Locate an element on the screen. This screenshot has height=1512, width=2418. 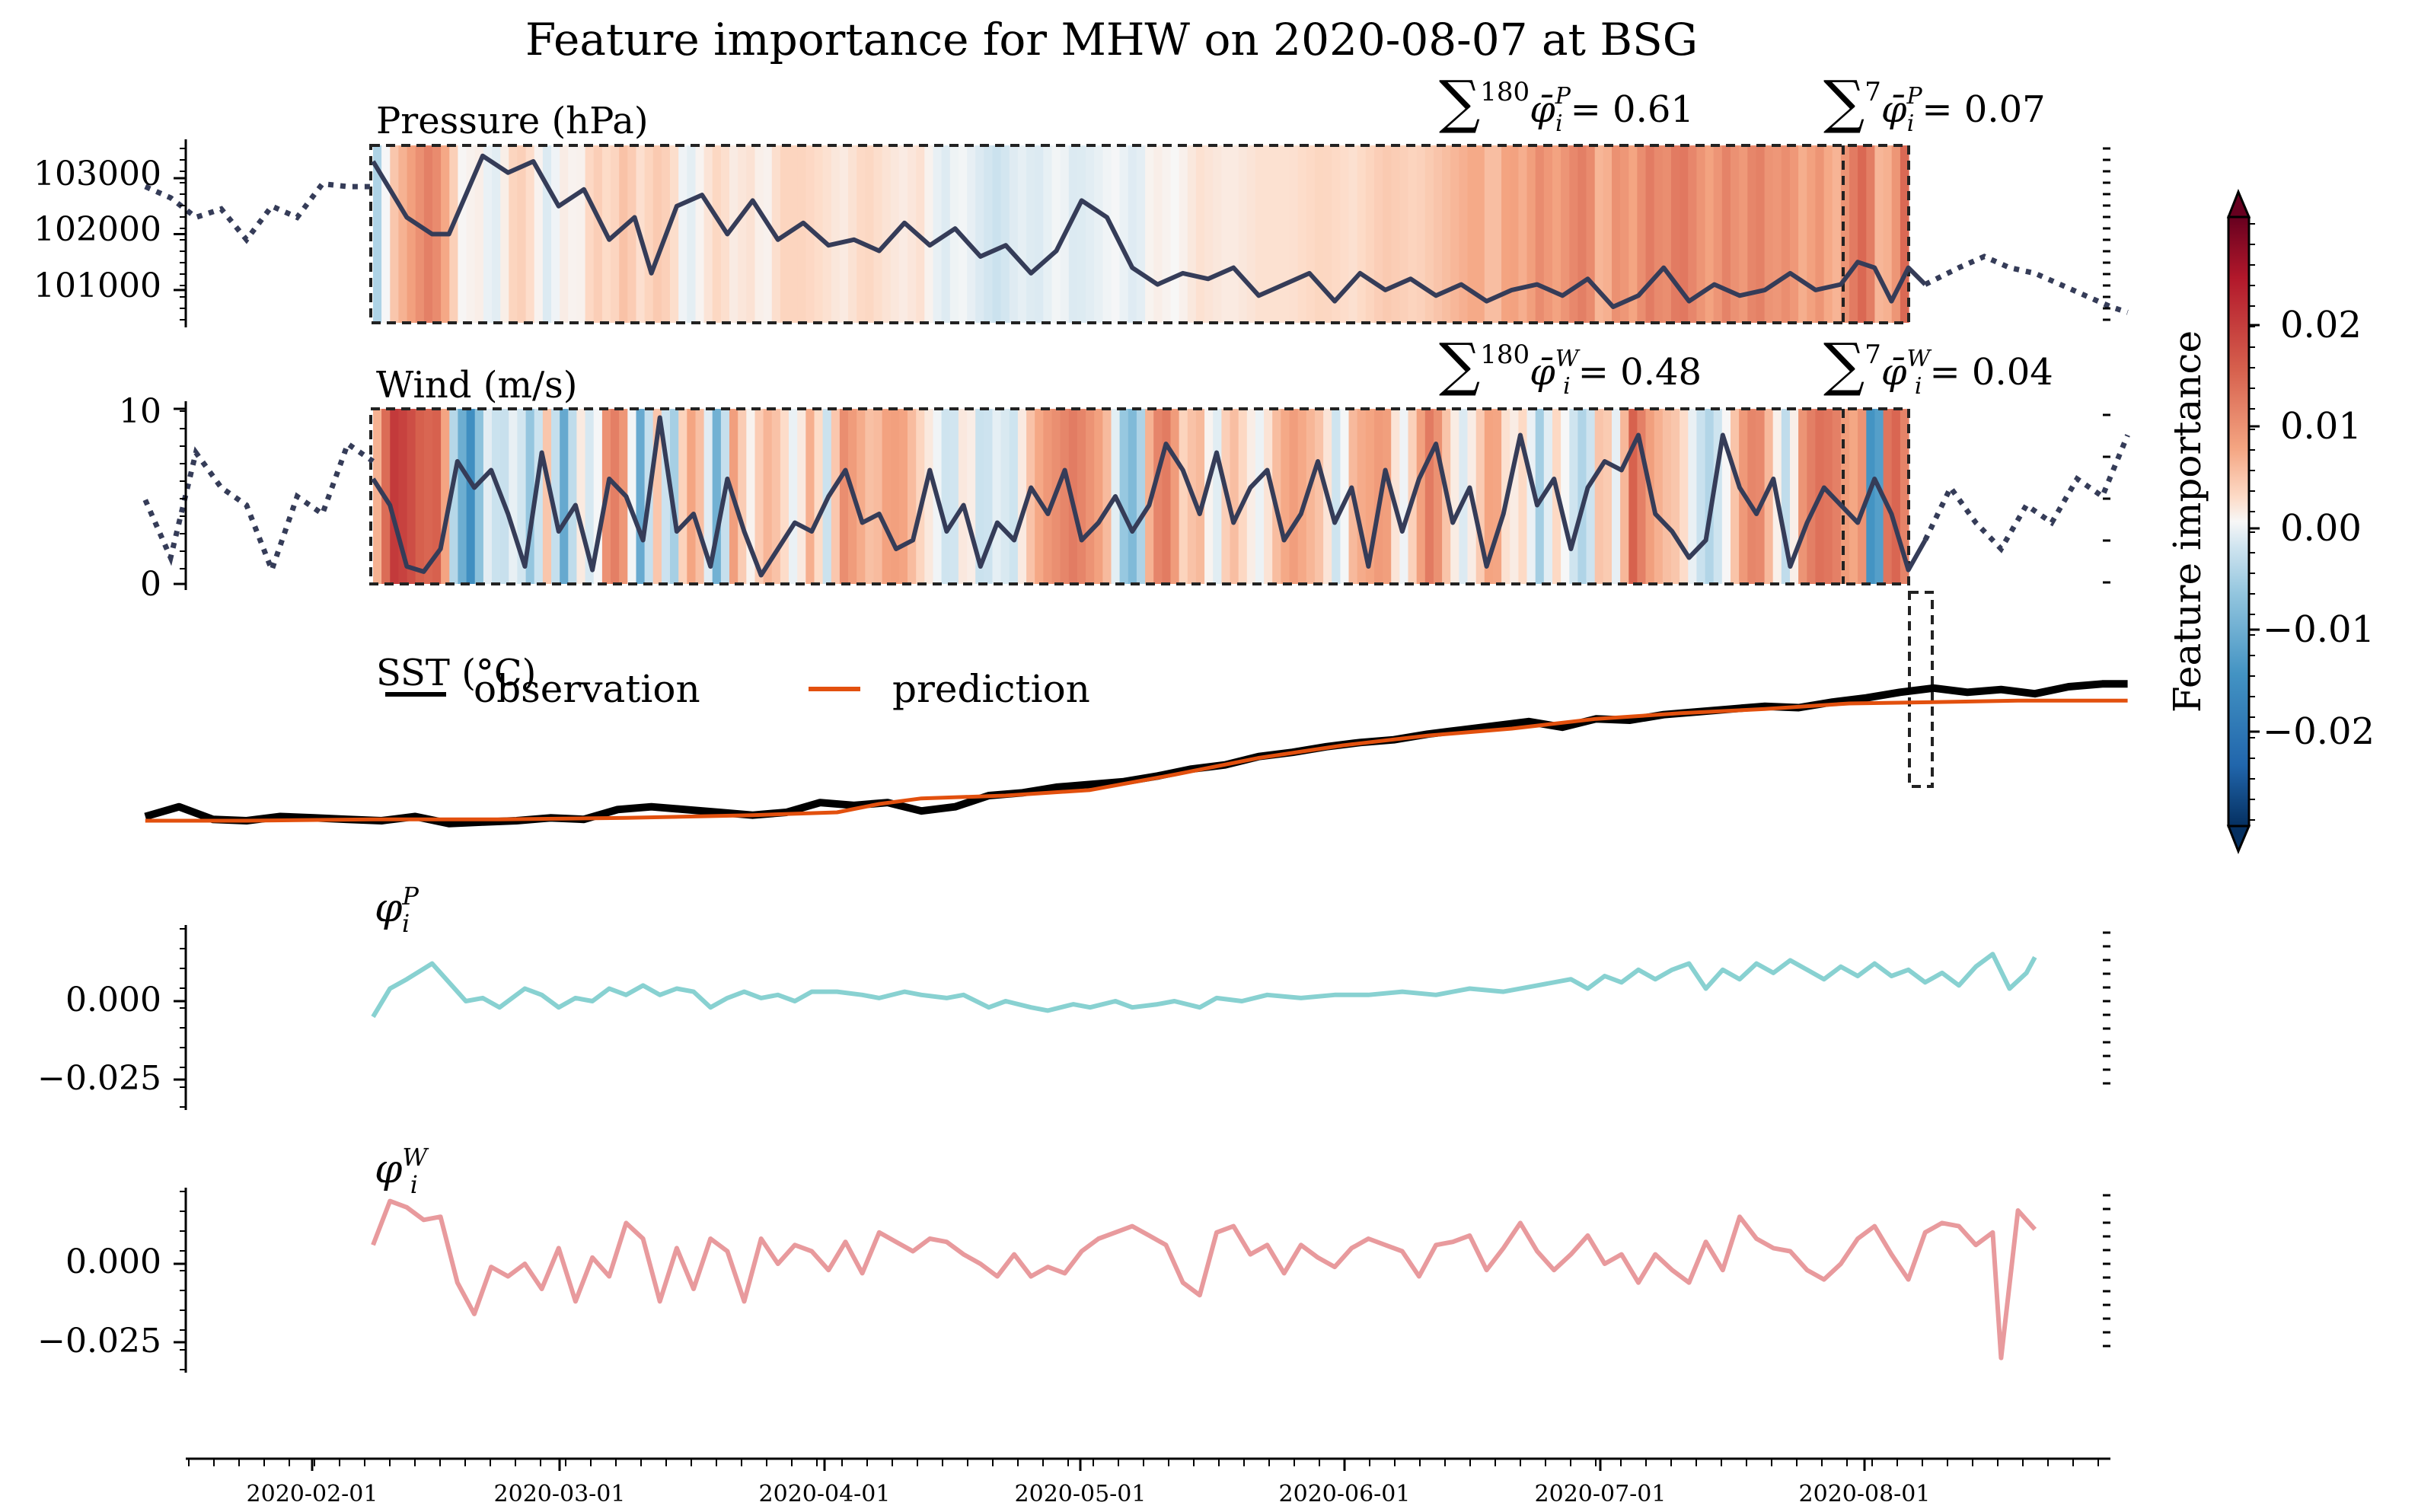
legend-observation-label: observation is located at coordinates (587, 689).